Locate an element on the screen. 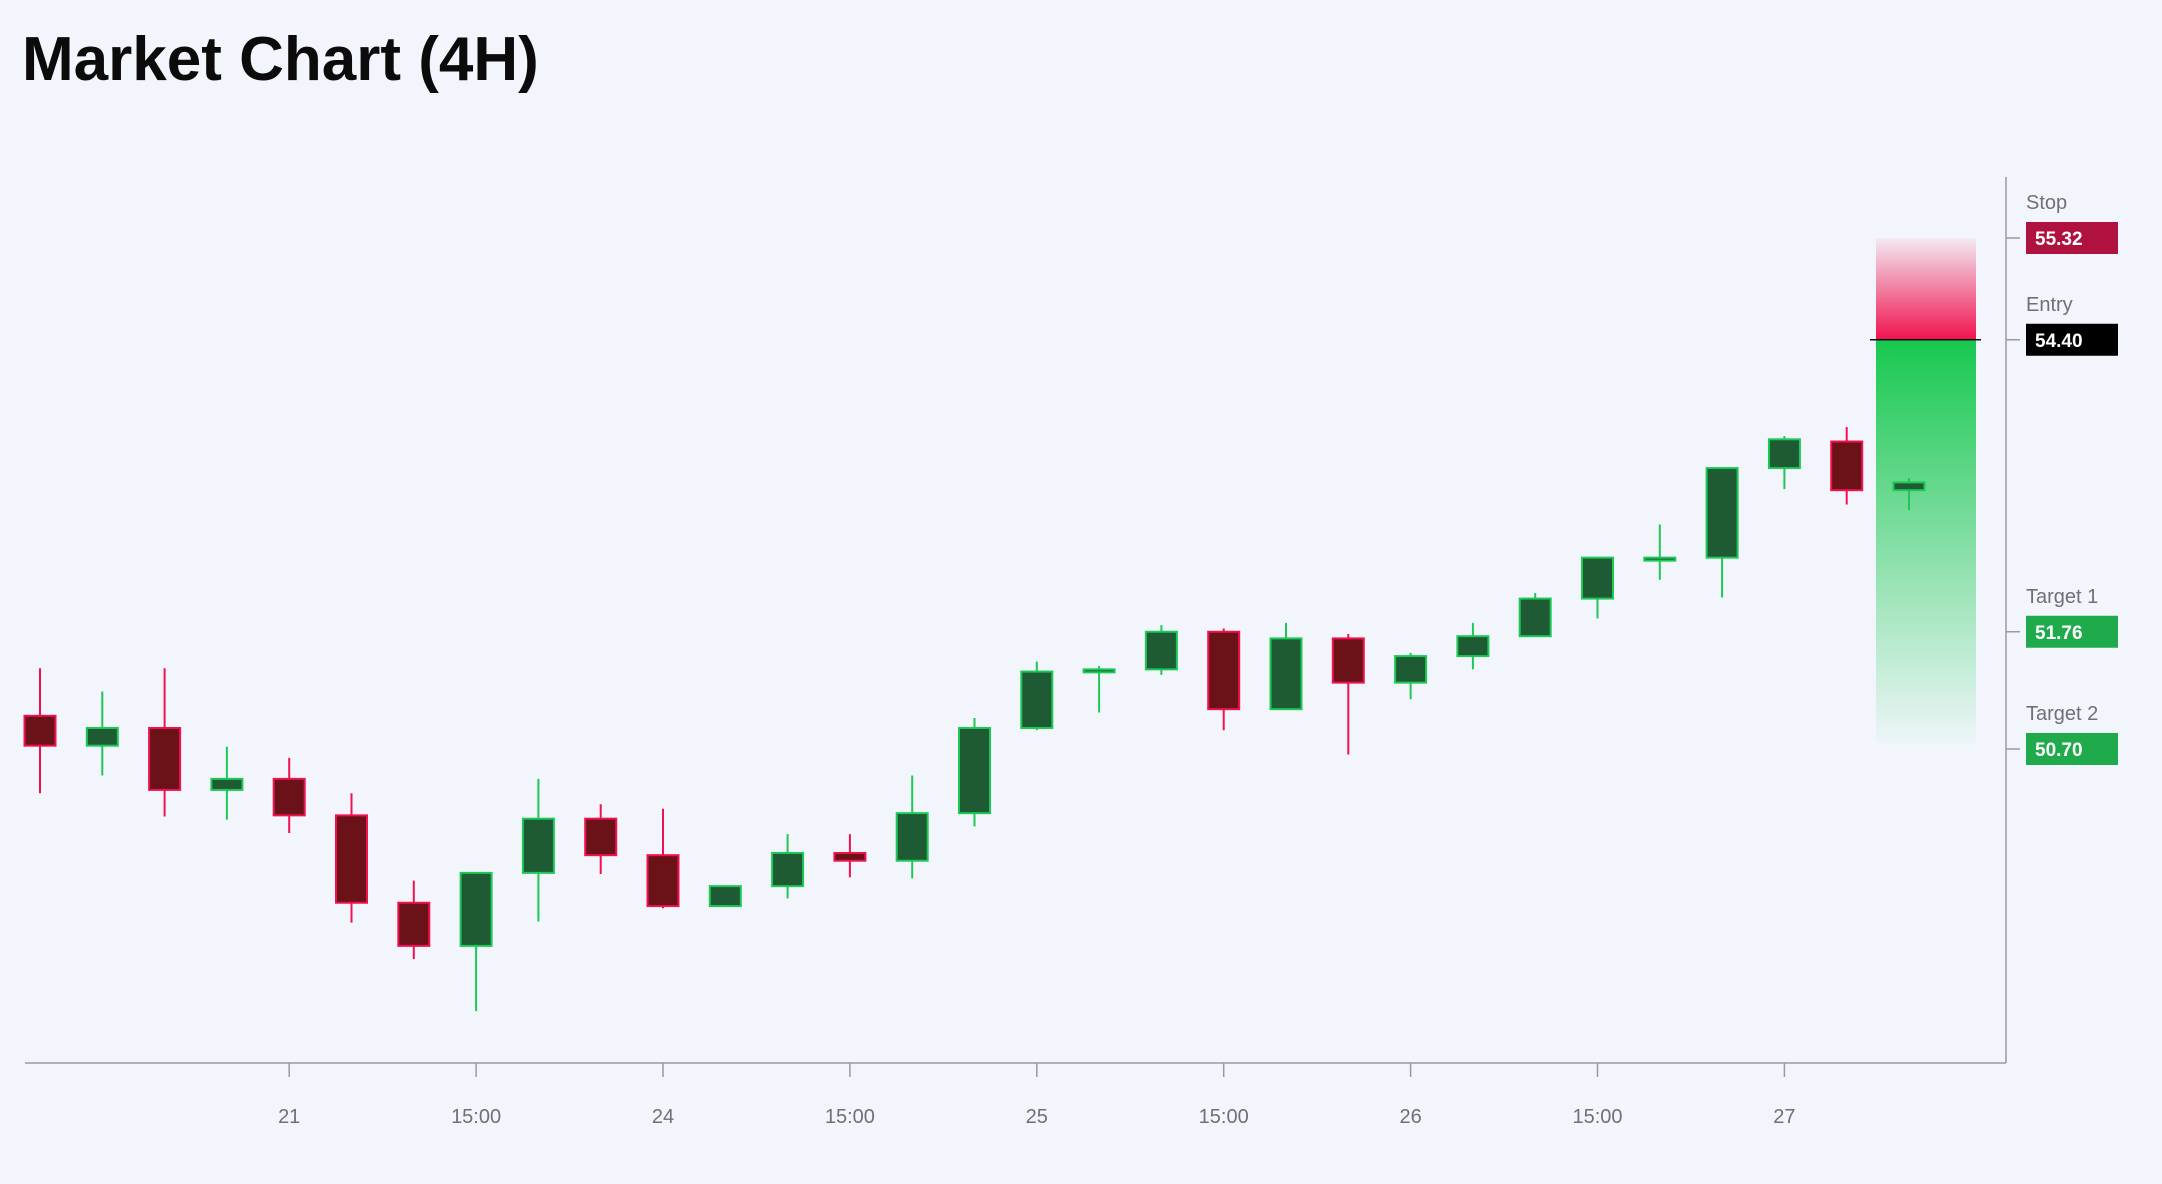 The width and height of the screenshot is (2162, 1184). level-value: 55.32 is located at coordinates (2059, 239).